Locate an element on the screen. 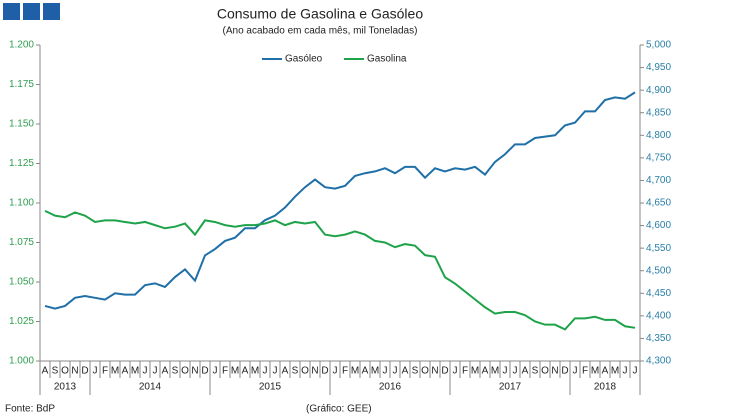 This screenshot has width=750, height=419. x-group-label: 2014 is located at coordinates (150, 387).